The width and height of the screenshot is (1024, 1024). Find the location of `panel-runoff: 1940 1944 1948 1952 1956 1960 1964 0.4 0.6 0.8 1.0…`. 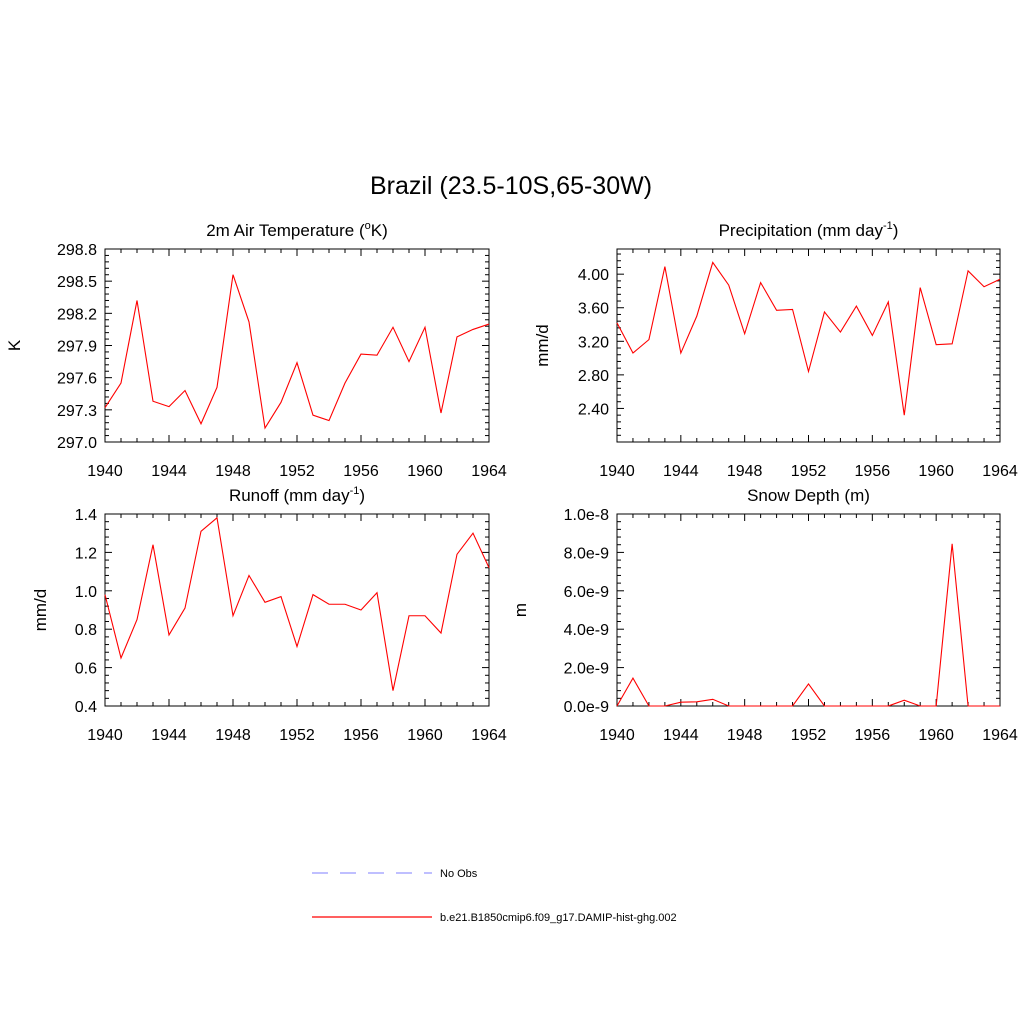

panel-runoff: 1940 1944 1948 1952 1956 1960 1964 0.4 0.6 0.8 1.0… is located at coordinates (269, 614).